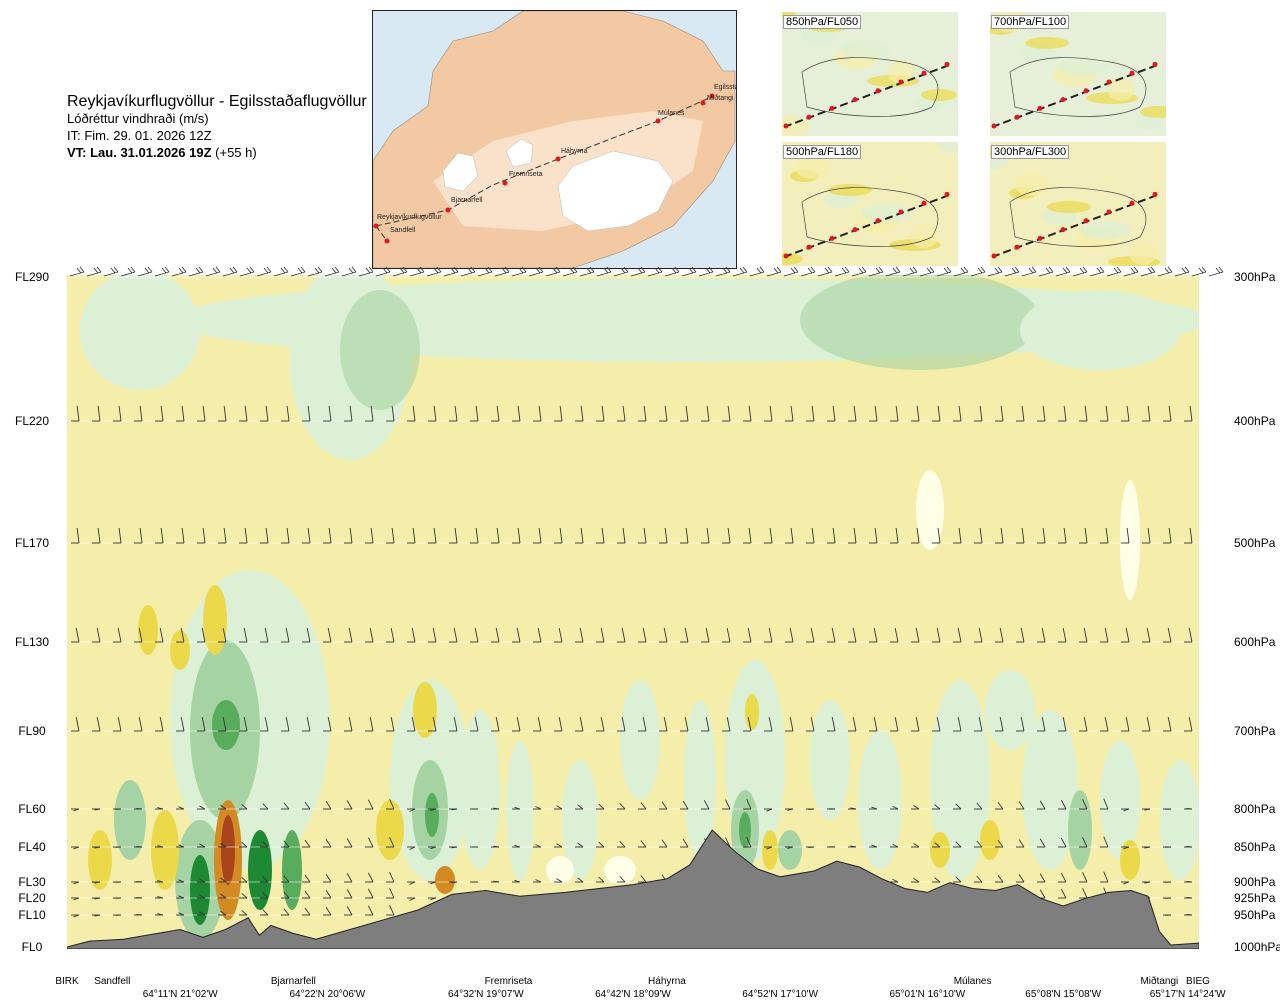  Describe the element at coordinates (633, 994) in the screenshot. I see `coordinate-label: 64°42'N 18°09'W` at that location.